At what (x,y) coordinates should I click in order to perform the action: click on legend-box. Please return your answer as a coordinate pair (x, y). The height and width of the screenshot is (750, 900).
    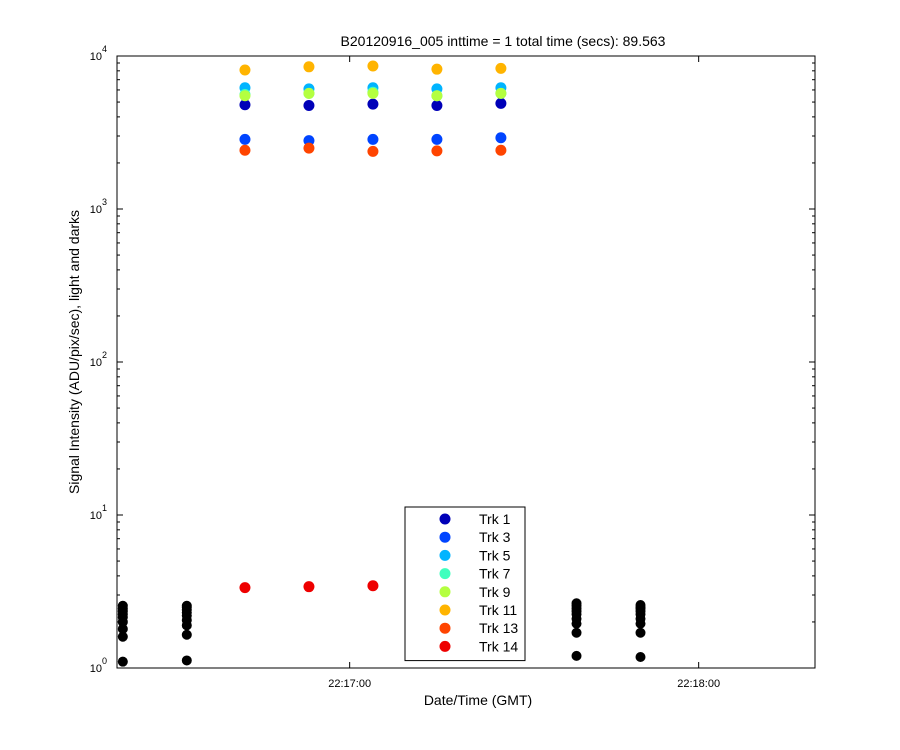
    Looking at the image, I should click on (465, 584).